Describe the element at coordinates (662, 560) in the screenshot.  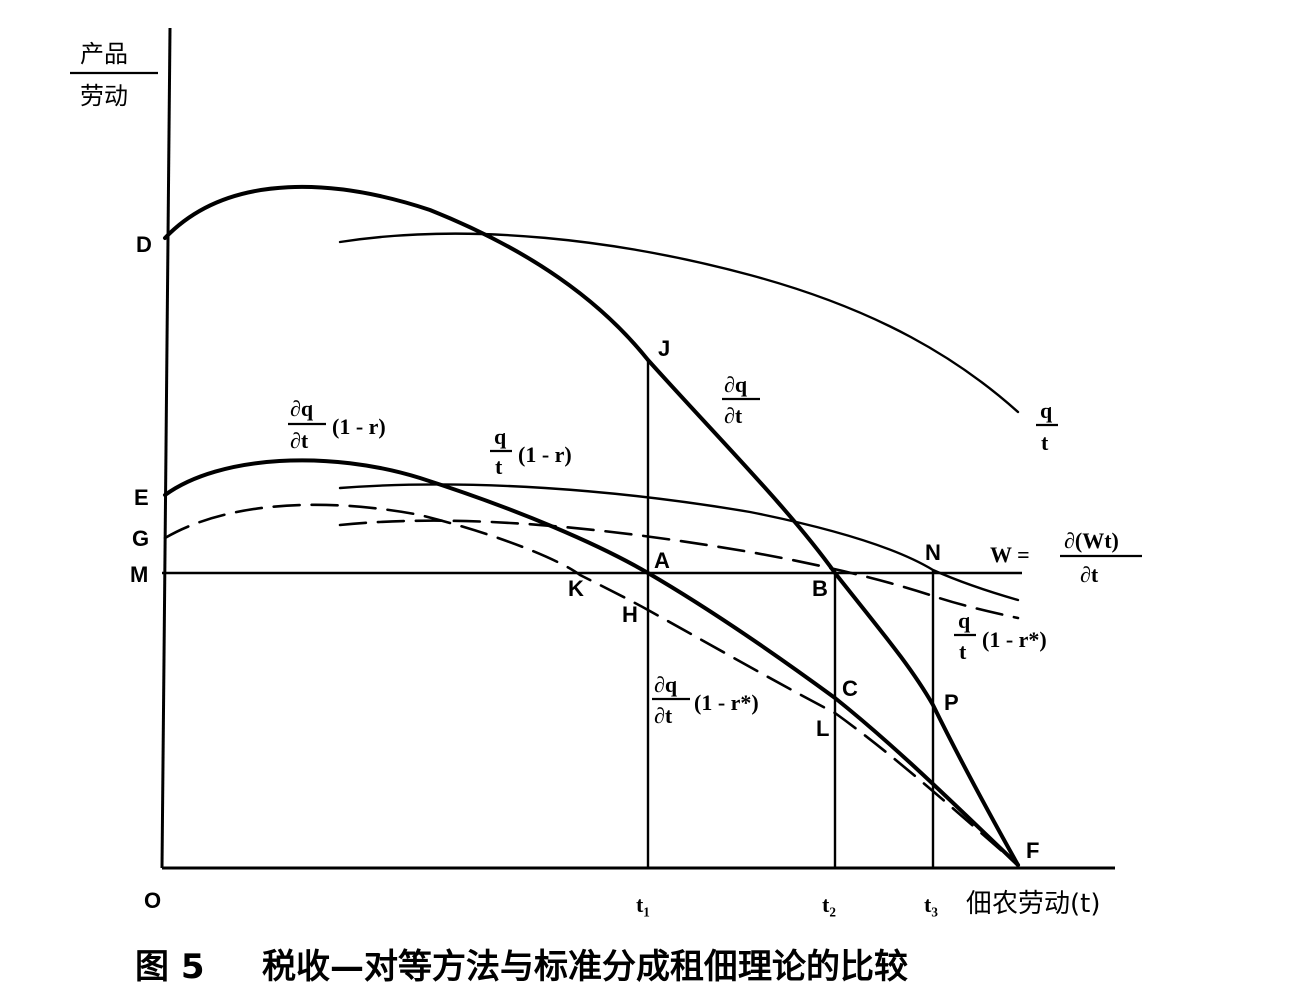
I see `point-A: A` at that location.